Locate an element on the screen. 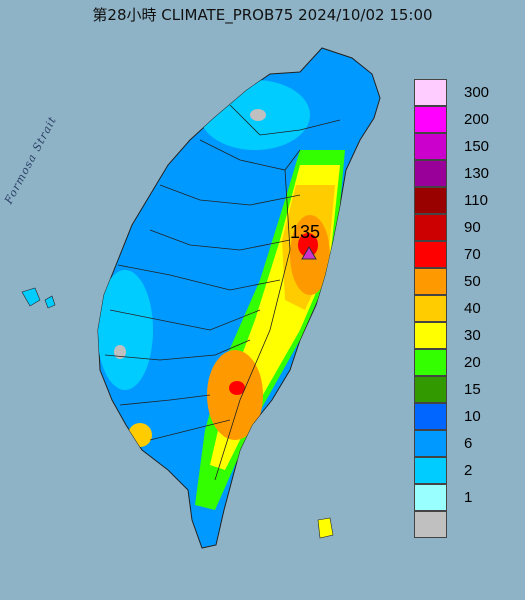 This screenshot has height=600, width=525. legend-item: 1 is located at coordinates (464, 497).